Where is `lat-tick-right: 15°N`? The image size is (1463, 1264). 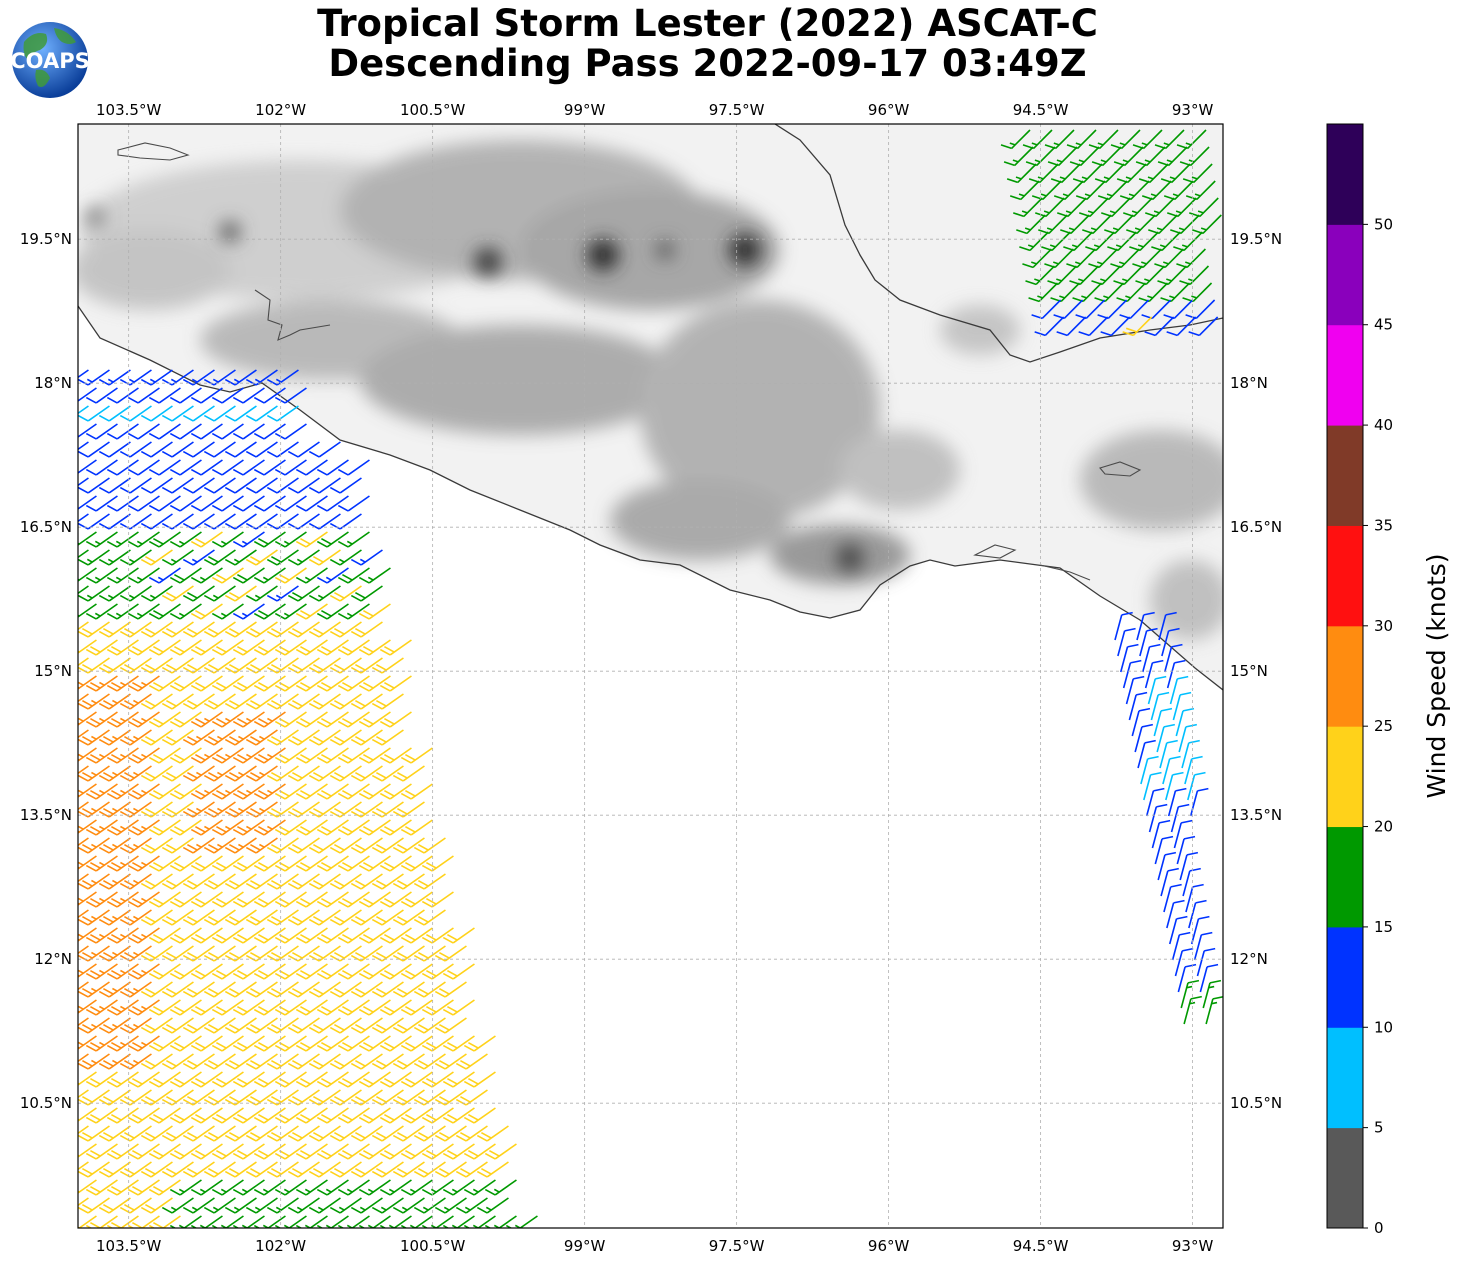
lat-tick-right: 15°N is located at coordinates (1249, 671).